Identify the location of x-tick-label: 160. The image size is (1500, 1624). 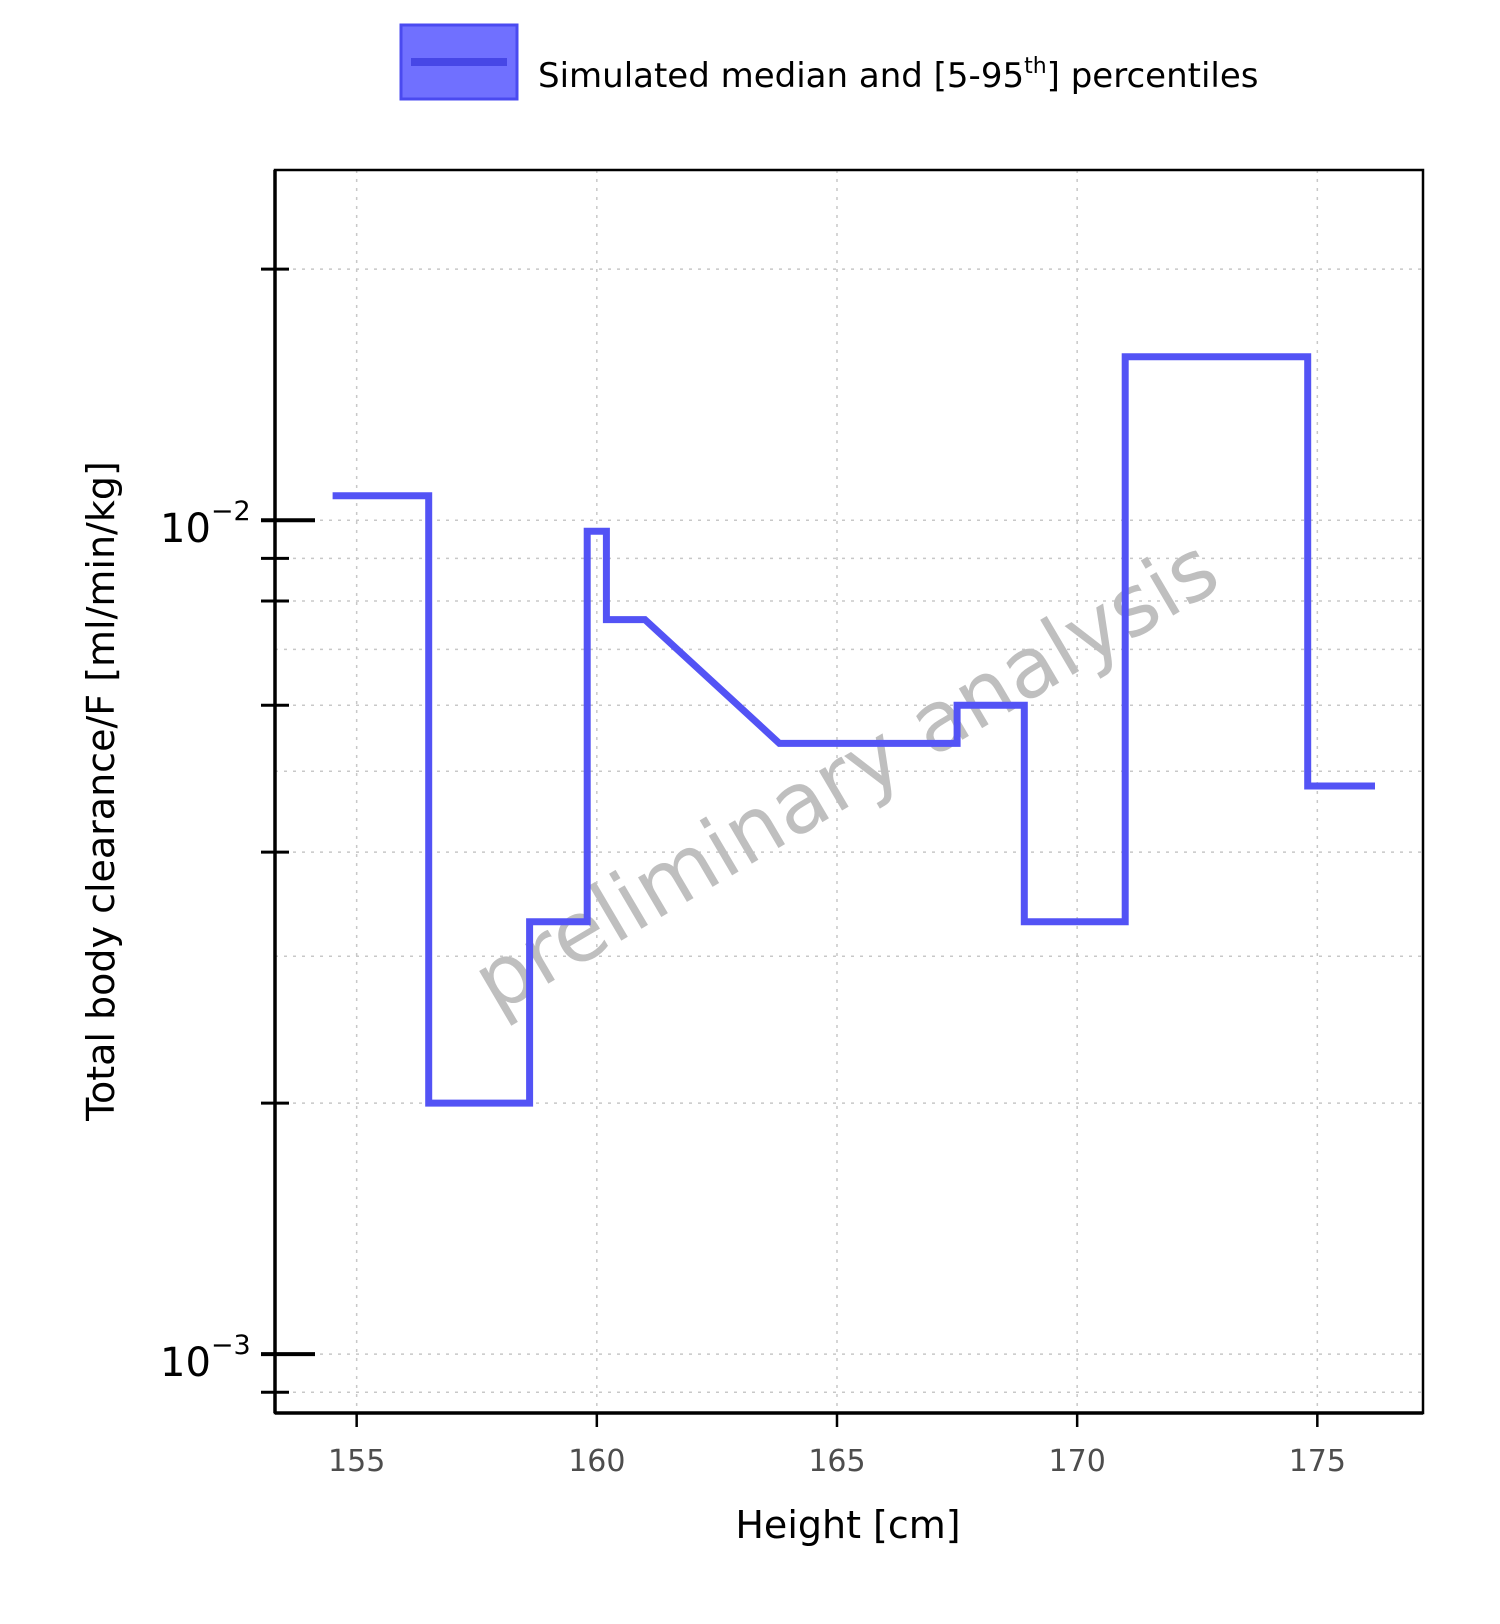
(596, 1461).